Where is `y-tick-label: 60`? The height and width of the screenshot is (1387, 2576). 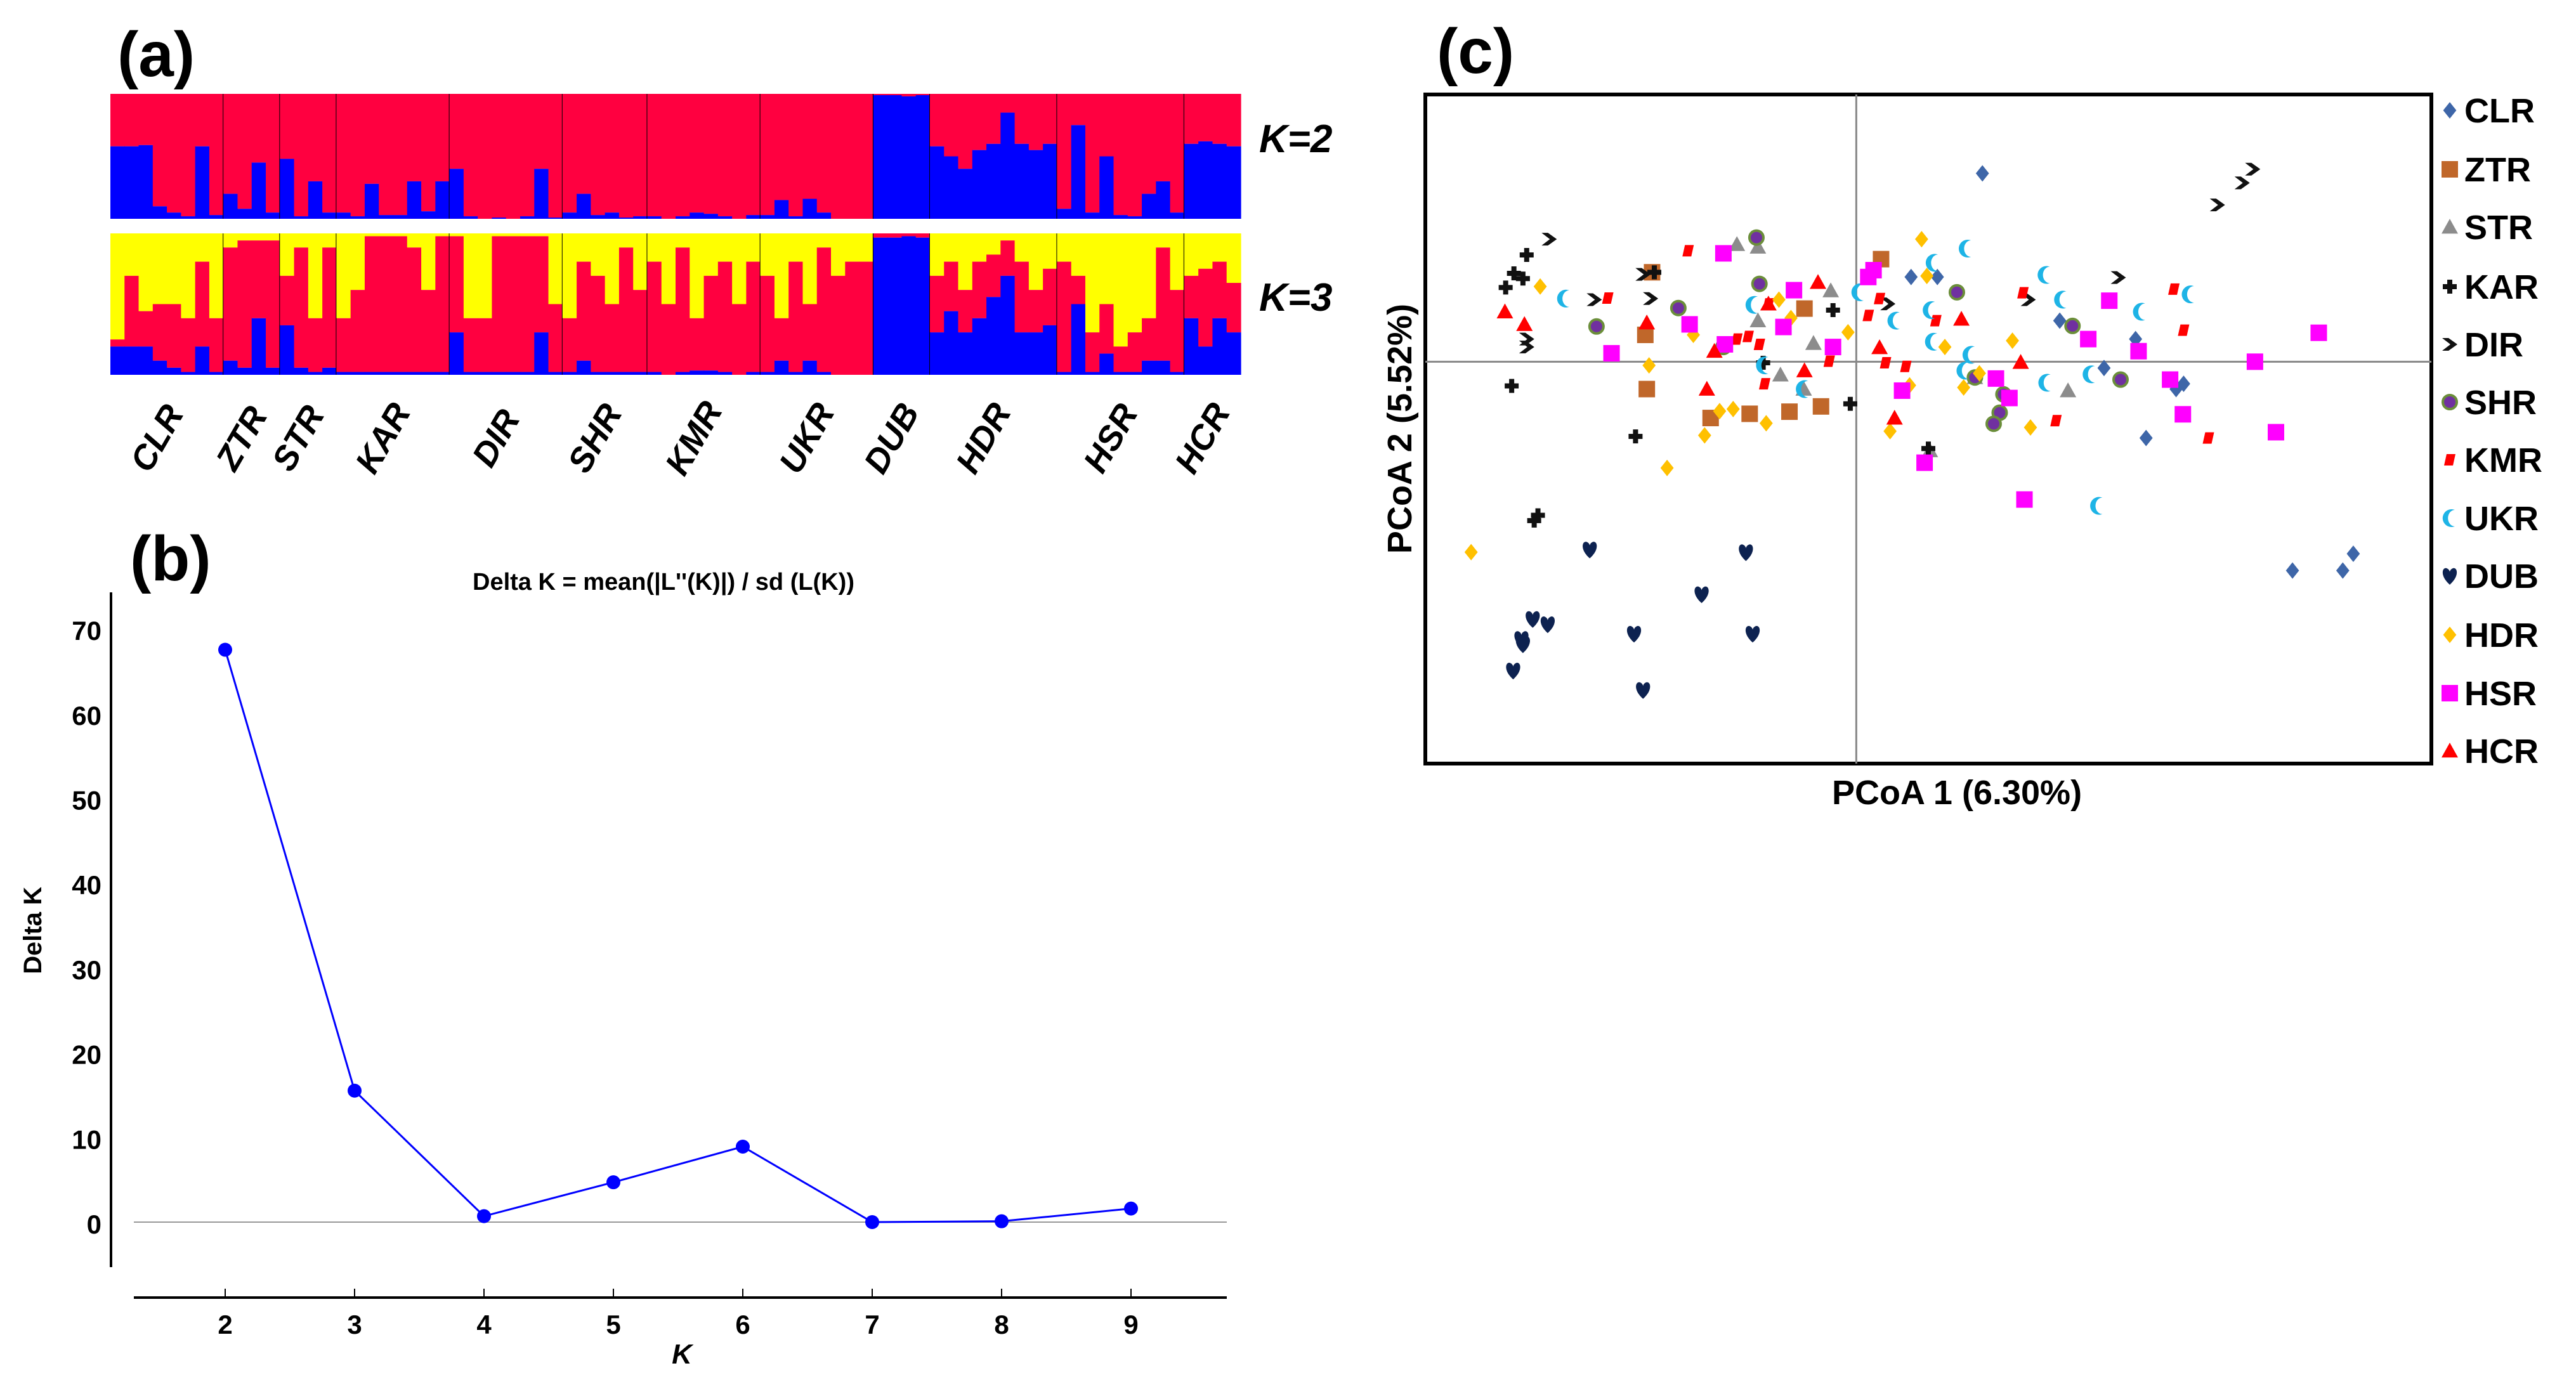
y-tick-label: 60 is located at coordinates (86, 716).